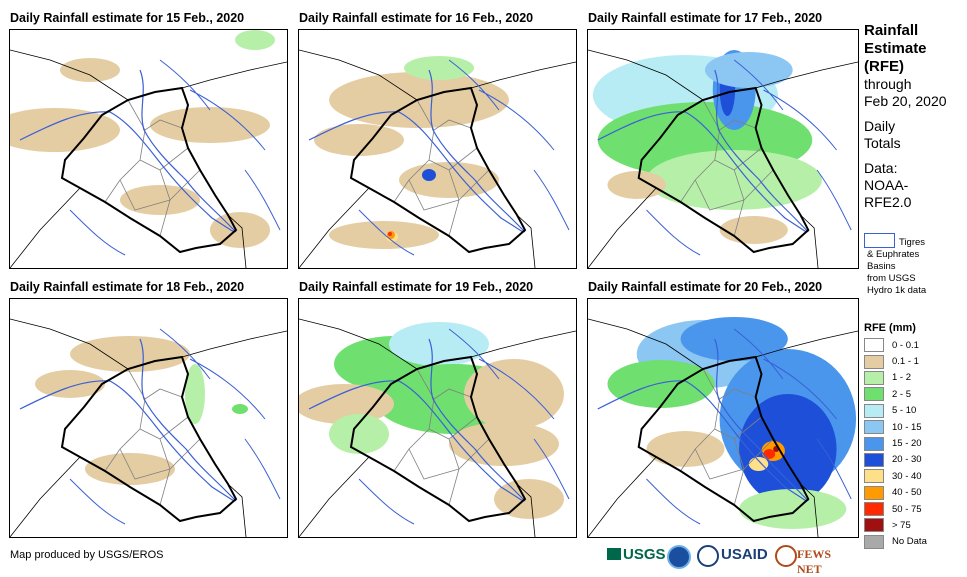 The width and height of the screenshot is (967, 577). What do you see at coordinates (897, 290) in the screenshot?
I see `basin-line-5: Hydro 1k data` at bounding box center [897, 290].